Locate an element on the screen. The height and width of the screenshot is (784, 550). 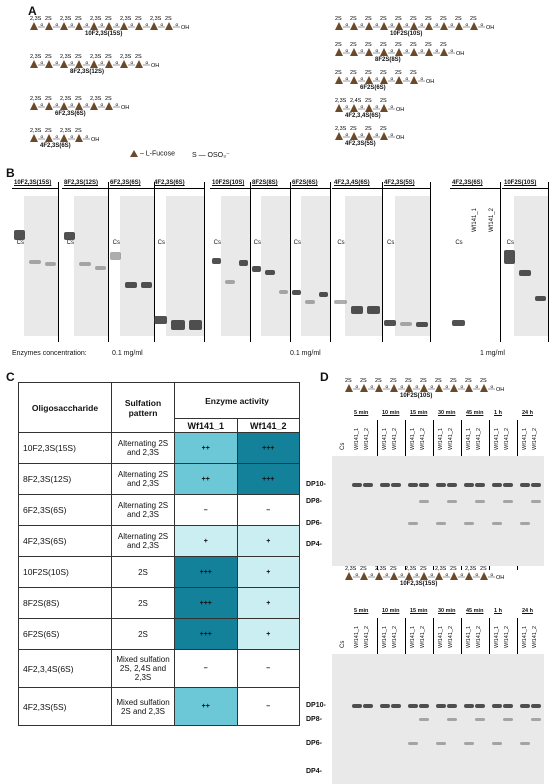
gel-left-3-band is located at coordinates (178, 325).